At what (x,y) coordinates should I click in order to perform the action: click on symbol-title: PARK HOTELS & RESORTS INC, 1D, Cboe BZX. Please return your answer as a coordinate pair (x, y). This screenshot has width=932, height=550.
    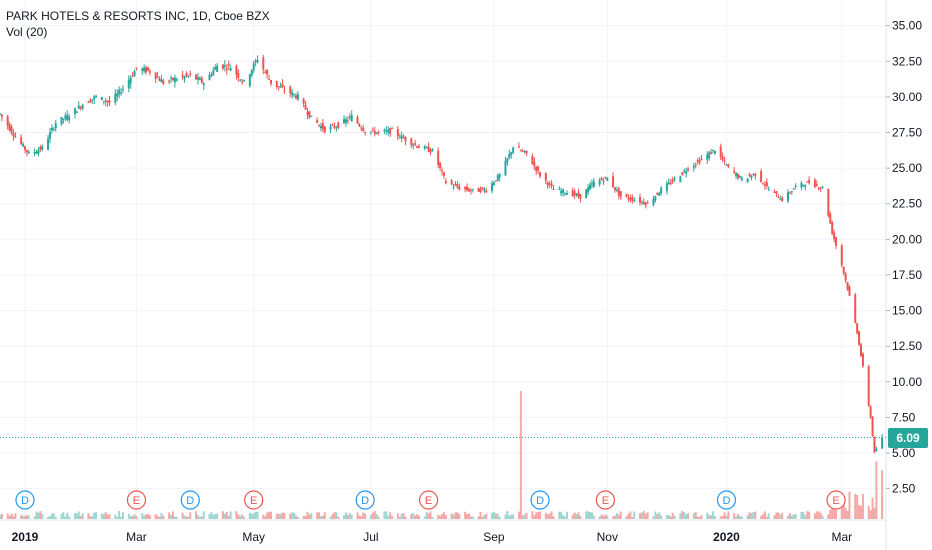
    Looking at the image, I should click on (138, 16).